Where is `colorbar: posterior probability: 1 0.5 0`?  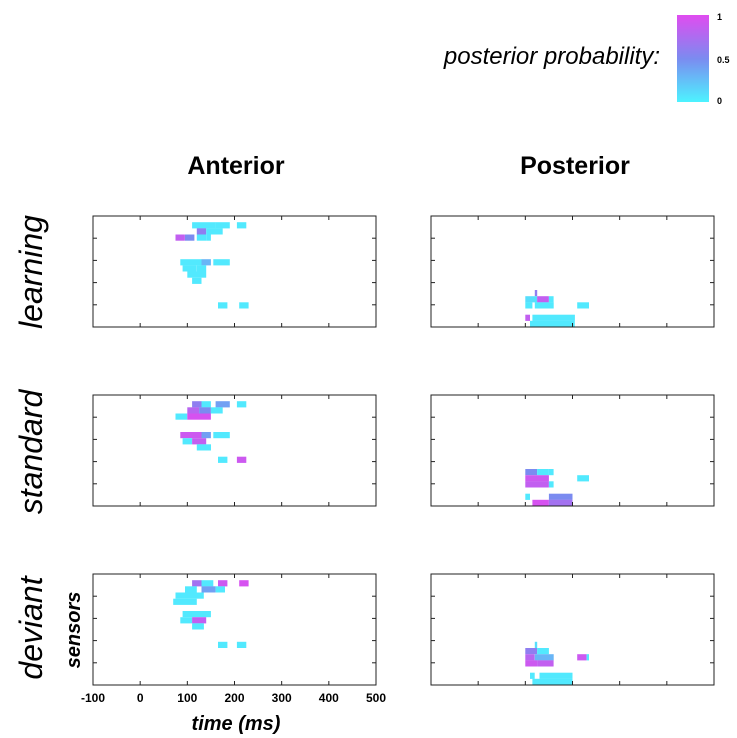
colorbar: posterior probability: 1 0.5 0 is located at coordinates (586, 59).